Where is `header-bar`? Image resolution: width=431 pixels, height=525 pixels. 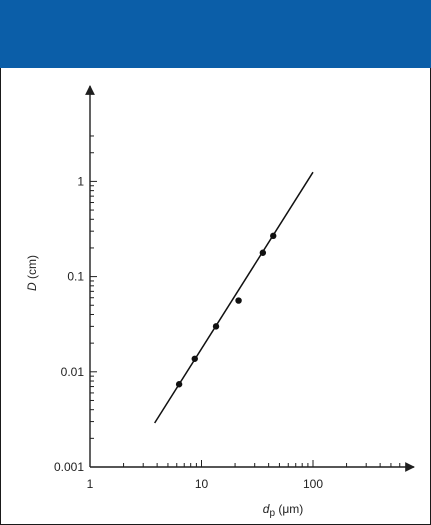
header-bar is located at coordinates (215, 34).